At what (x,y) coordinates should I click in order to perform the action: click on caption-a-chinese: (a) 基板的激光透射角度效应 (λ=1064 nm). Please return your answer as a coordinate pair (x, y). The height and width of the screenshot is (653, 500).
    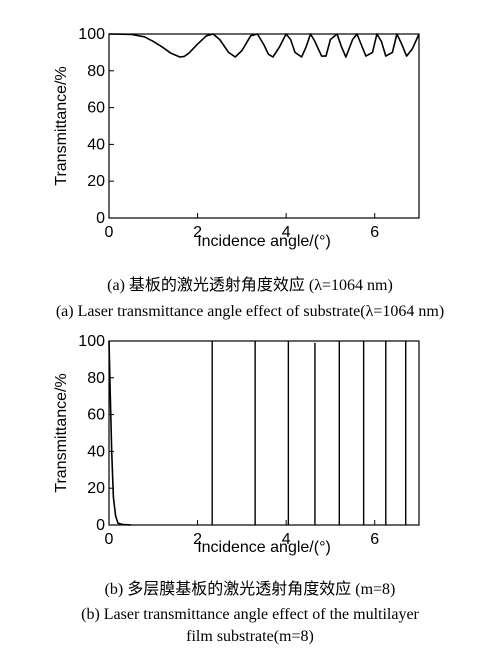
    Looking at the image, I should click on (250, 285).